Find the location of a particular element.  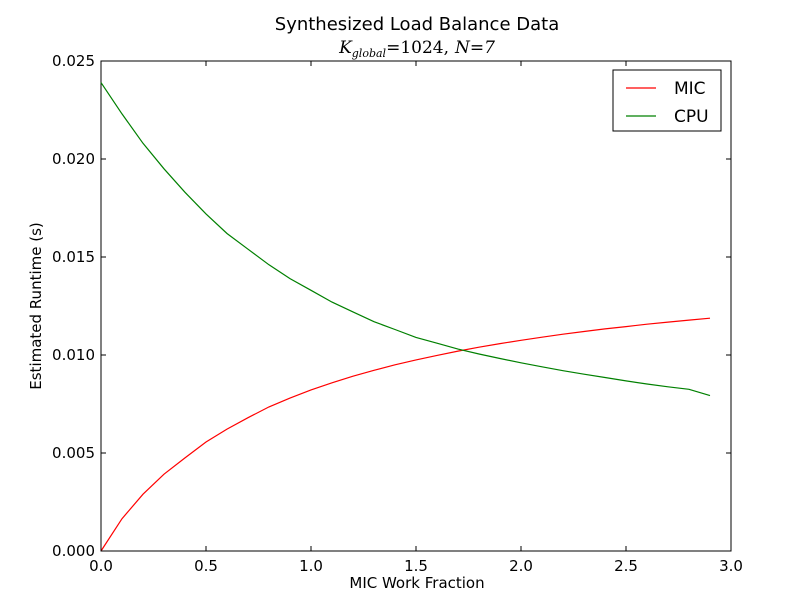

y-tick-label: 0.005 is located at coordinates (73, 453).